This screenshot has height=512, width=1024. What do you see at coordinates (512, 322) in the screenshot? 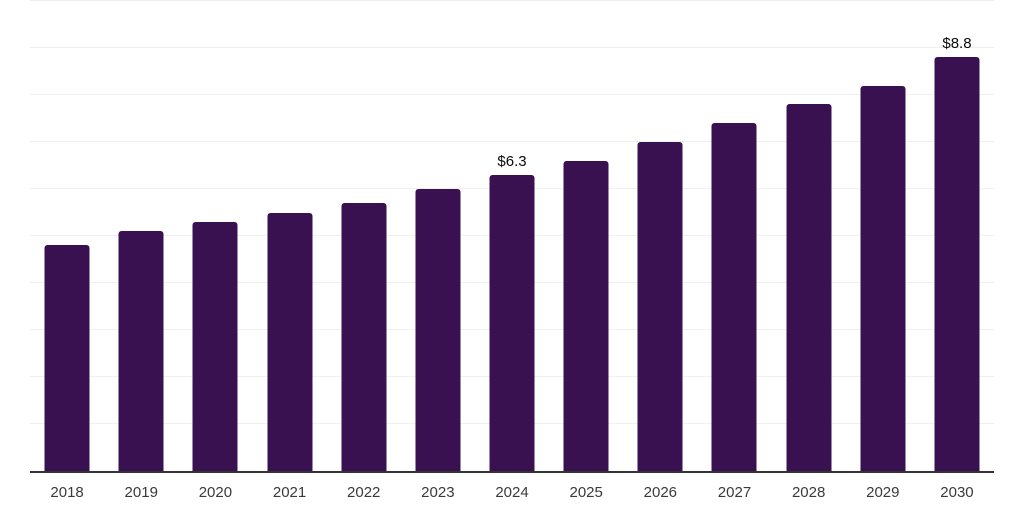
I see `bar-2024` at bounding box center [512, 322].